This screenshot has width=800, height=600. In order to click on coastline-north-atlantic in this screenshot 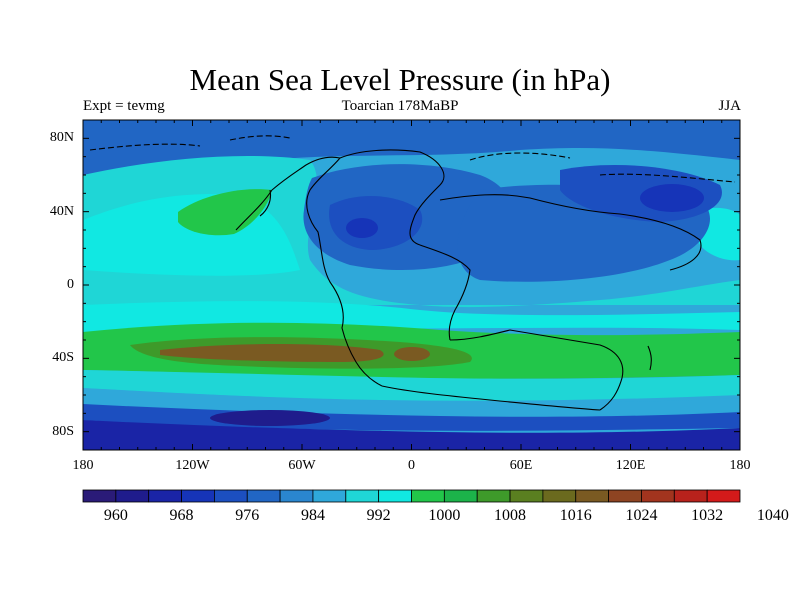, I will do `click(392, 197)`.